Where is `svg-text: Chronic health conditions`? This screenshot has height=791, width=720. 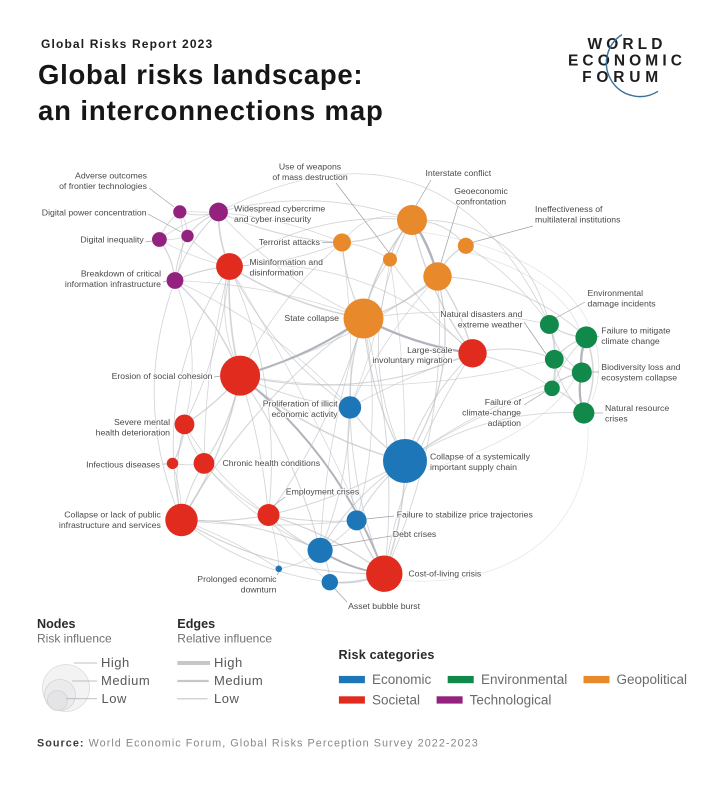 svg-text: Chronic health conditions is located at coordinates (272, 463).